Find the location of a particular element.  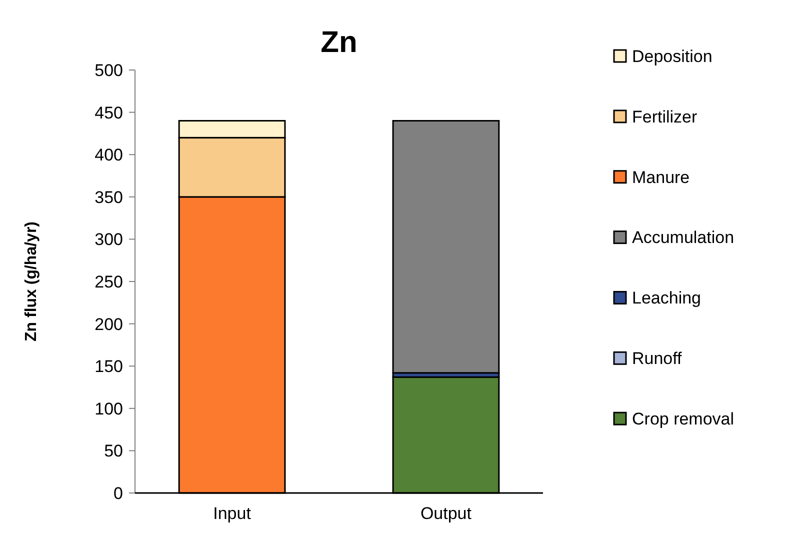

y-tick-label: 350 is located at coordinates (108, 197).